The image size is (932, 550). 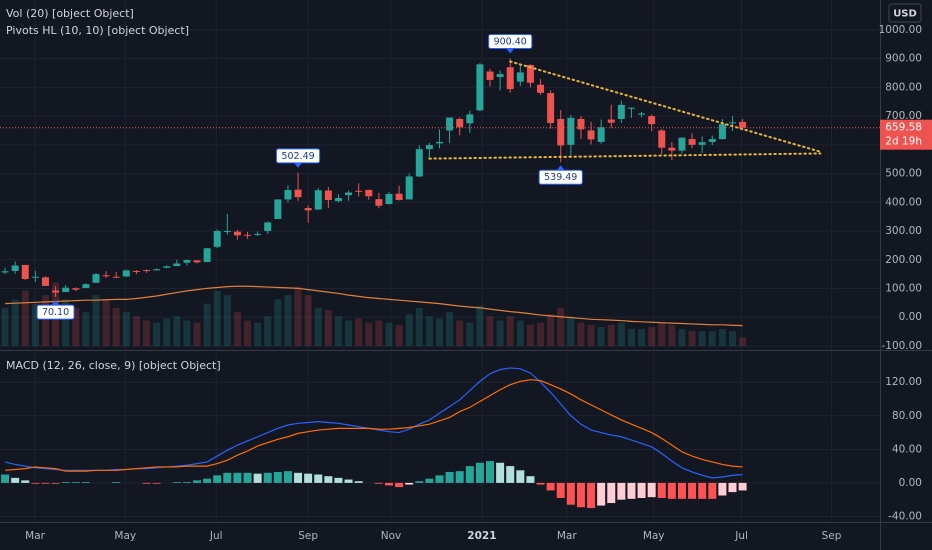 I want to click on pivot-label: 502.49, so click(x=298, y=158).